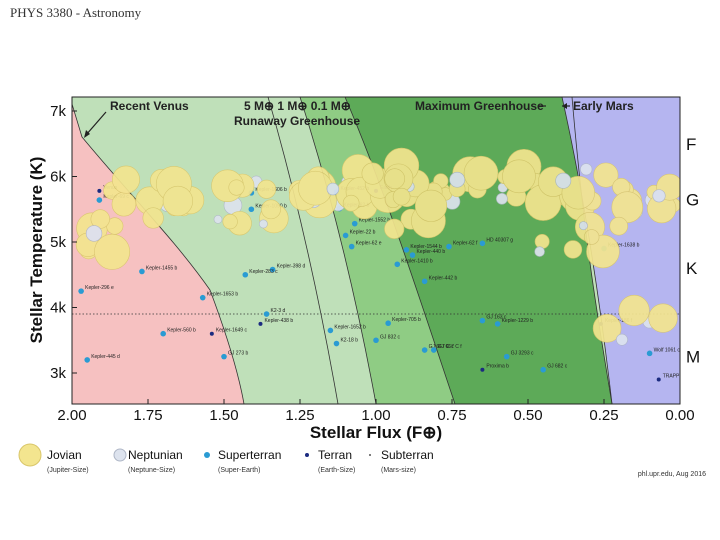  Describe the element at coordinates (592, 250) in the screenshot. I see `max-greenhouse-boundary` at that location.